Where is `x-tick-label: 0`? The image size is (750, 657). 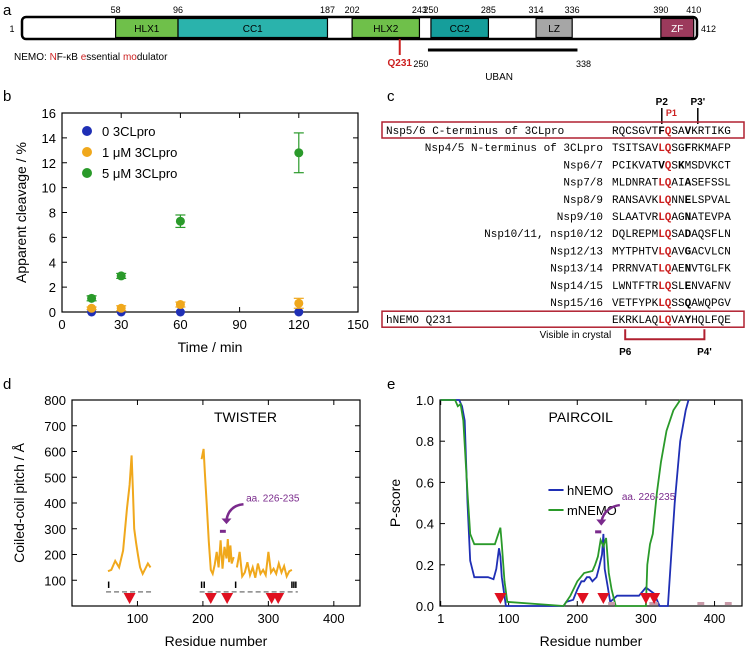 x-tick-label: 0 is located at coordinates (61, 324).